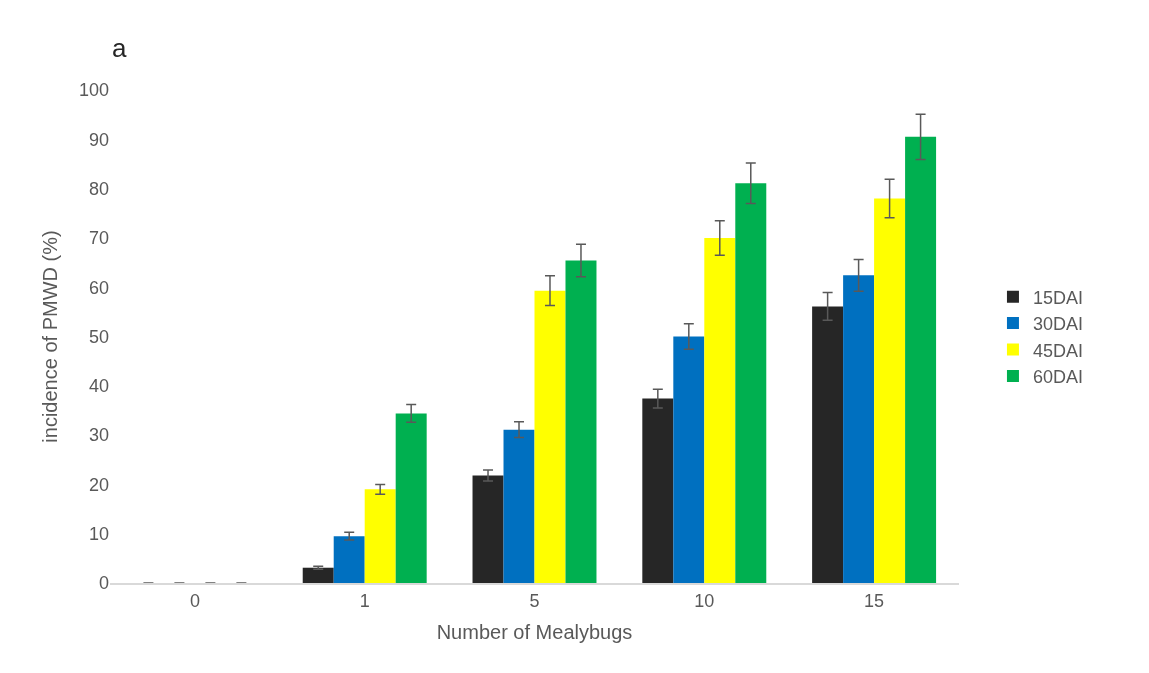 This screenshot has height=673, width=1149. Describe the element at coordinates (119, 48) in the screenshot. I see `text: a` at that location.